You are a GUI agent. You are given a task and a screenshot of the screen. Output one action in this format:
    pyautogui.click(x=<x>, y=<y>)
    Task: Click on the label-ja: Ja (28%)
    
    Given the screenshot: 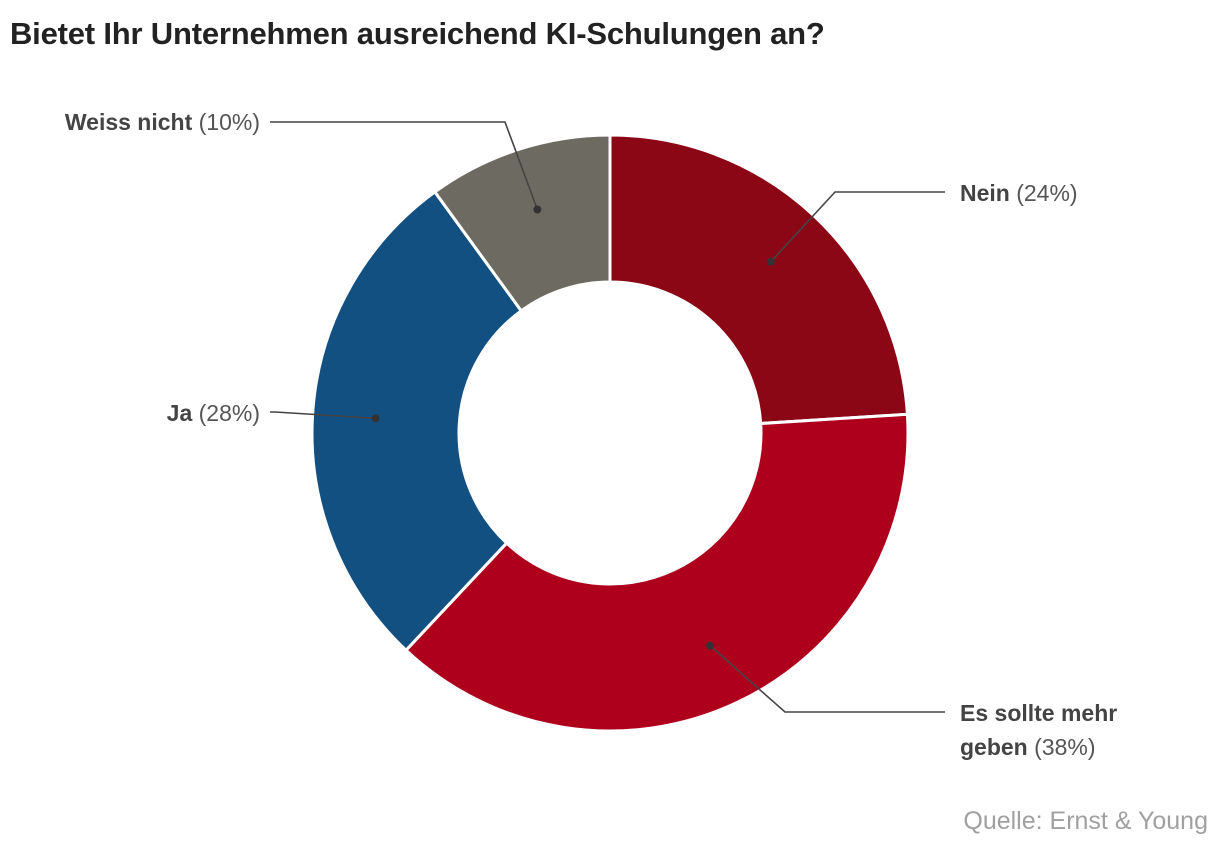 What is the action you would take?
    pyautogui.click(x=213, y=413)
    